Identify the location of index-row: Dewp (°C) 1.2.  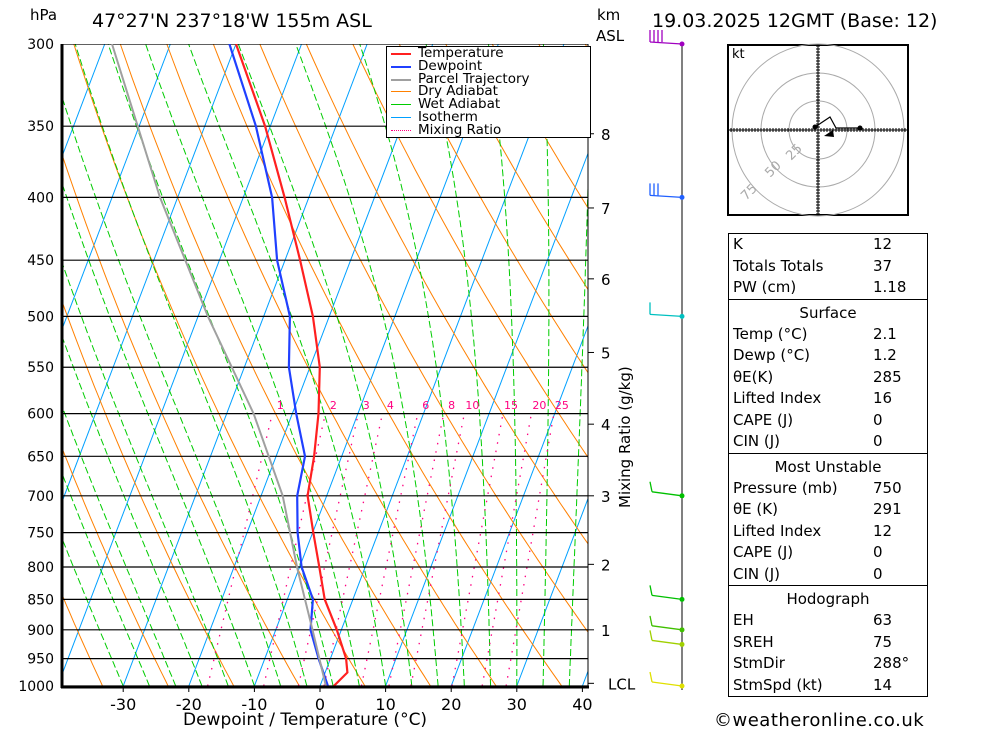
(828, 356).